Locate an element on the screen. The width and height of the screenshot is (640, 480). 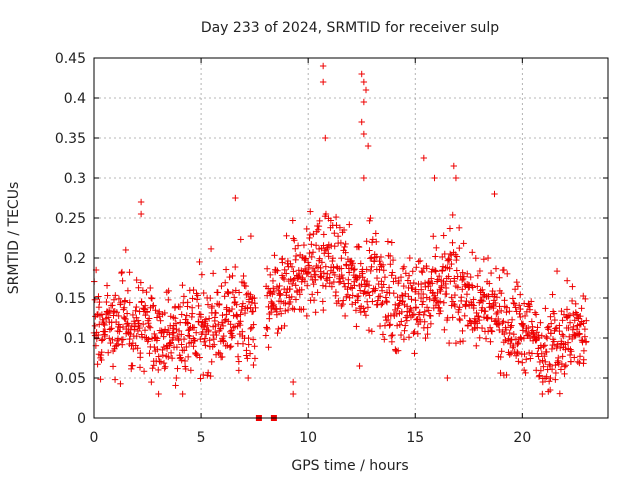
y-tick-label: 0.05 is located at coordinates (70, 379).